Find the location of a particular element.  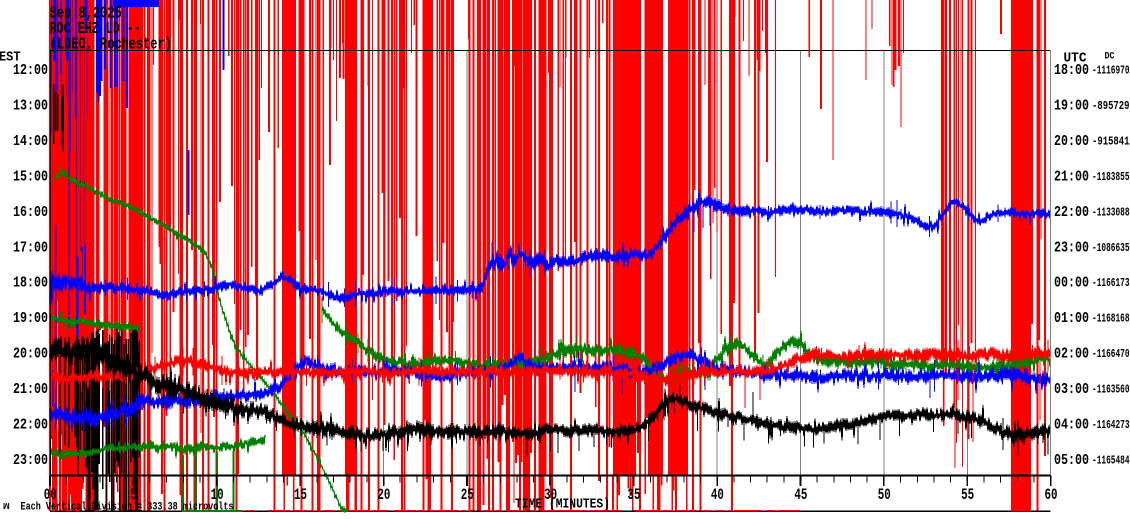

svg-text: -1166470 is located at coordinates (1111, 354).